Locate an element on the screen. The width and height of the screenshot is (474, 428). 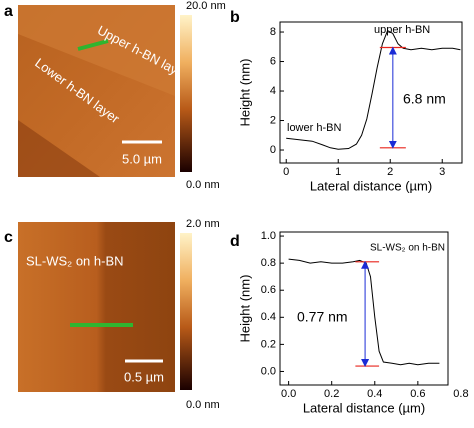
y-tick-label: 6 is located at coordinates (273, 61).